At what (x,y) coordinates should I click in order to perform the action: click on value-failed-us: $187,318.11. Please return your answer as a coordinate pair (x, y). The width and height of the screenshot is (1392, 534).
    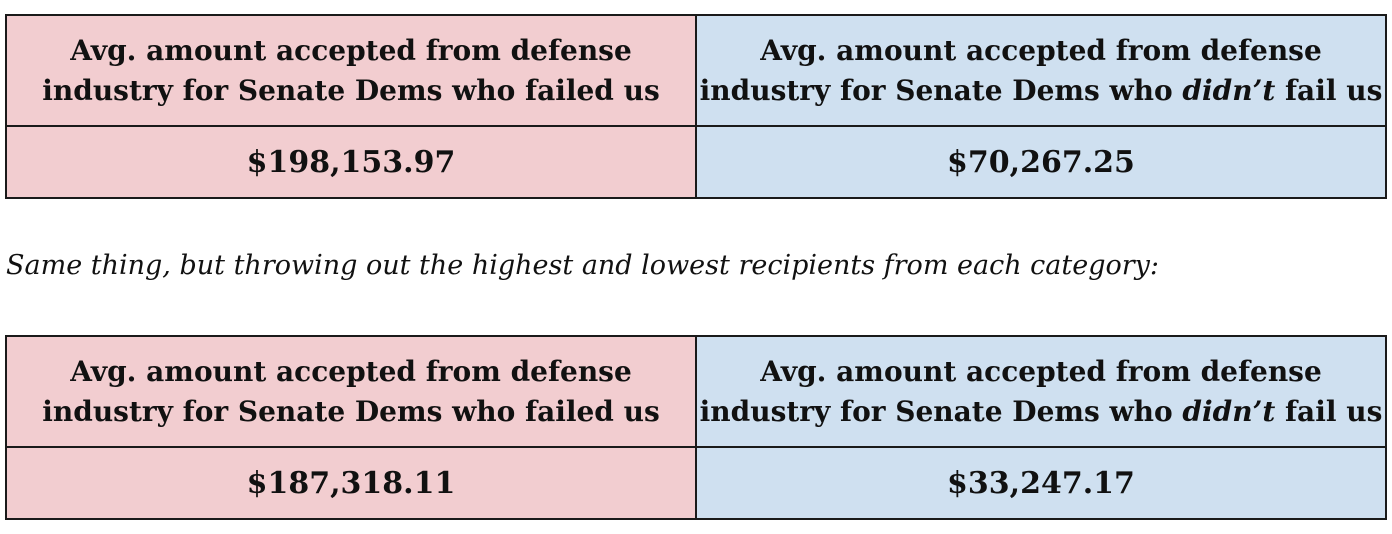
    Looking at the image, I should click on (351, 483).